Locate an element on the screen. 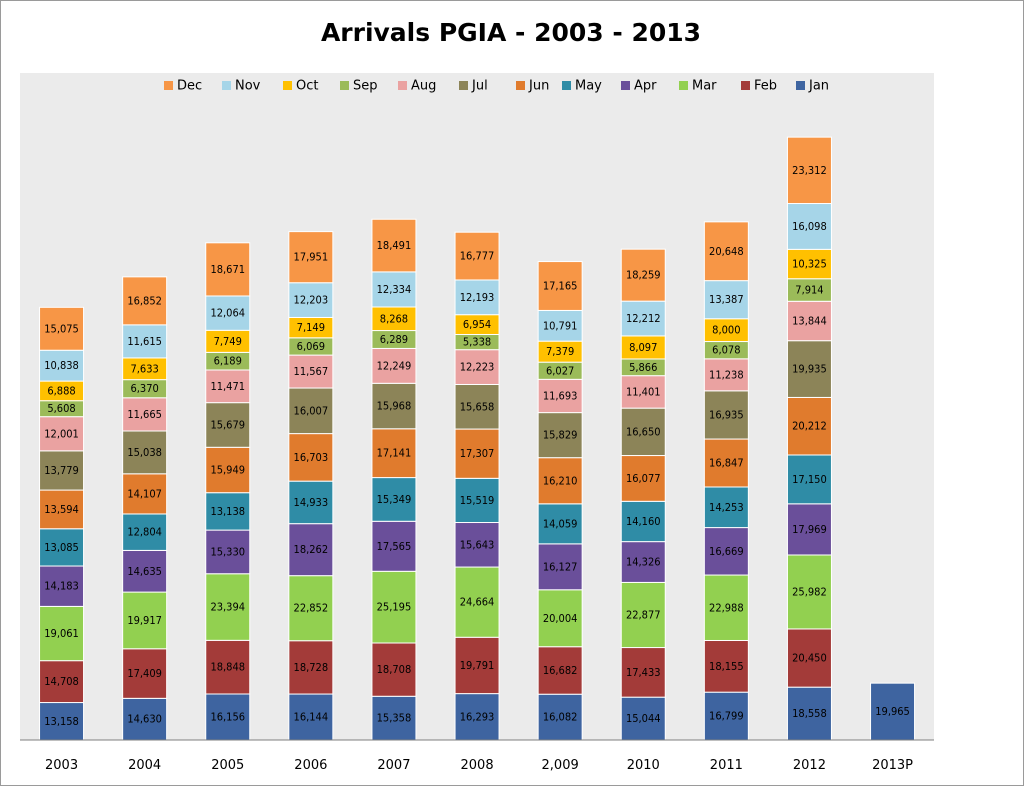  data-label-jan-0: 13,158 is located at coordinates (61, 721).